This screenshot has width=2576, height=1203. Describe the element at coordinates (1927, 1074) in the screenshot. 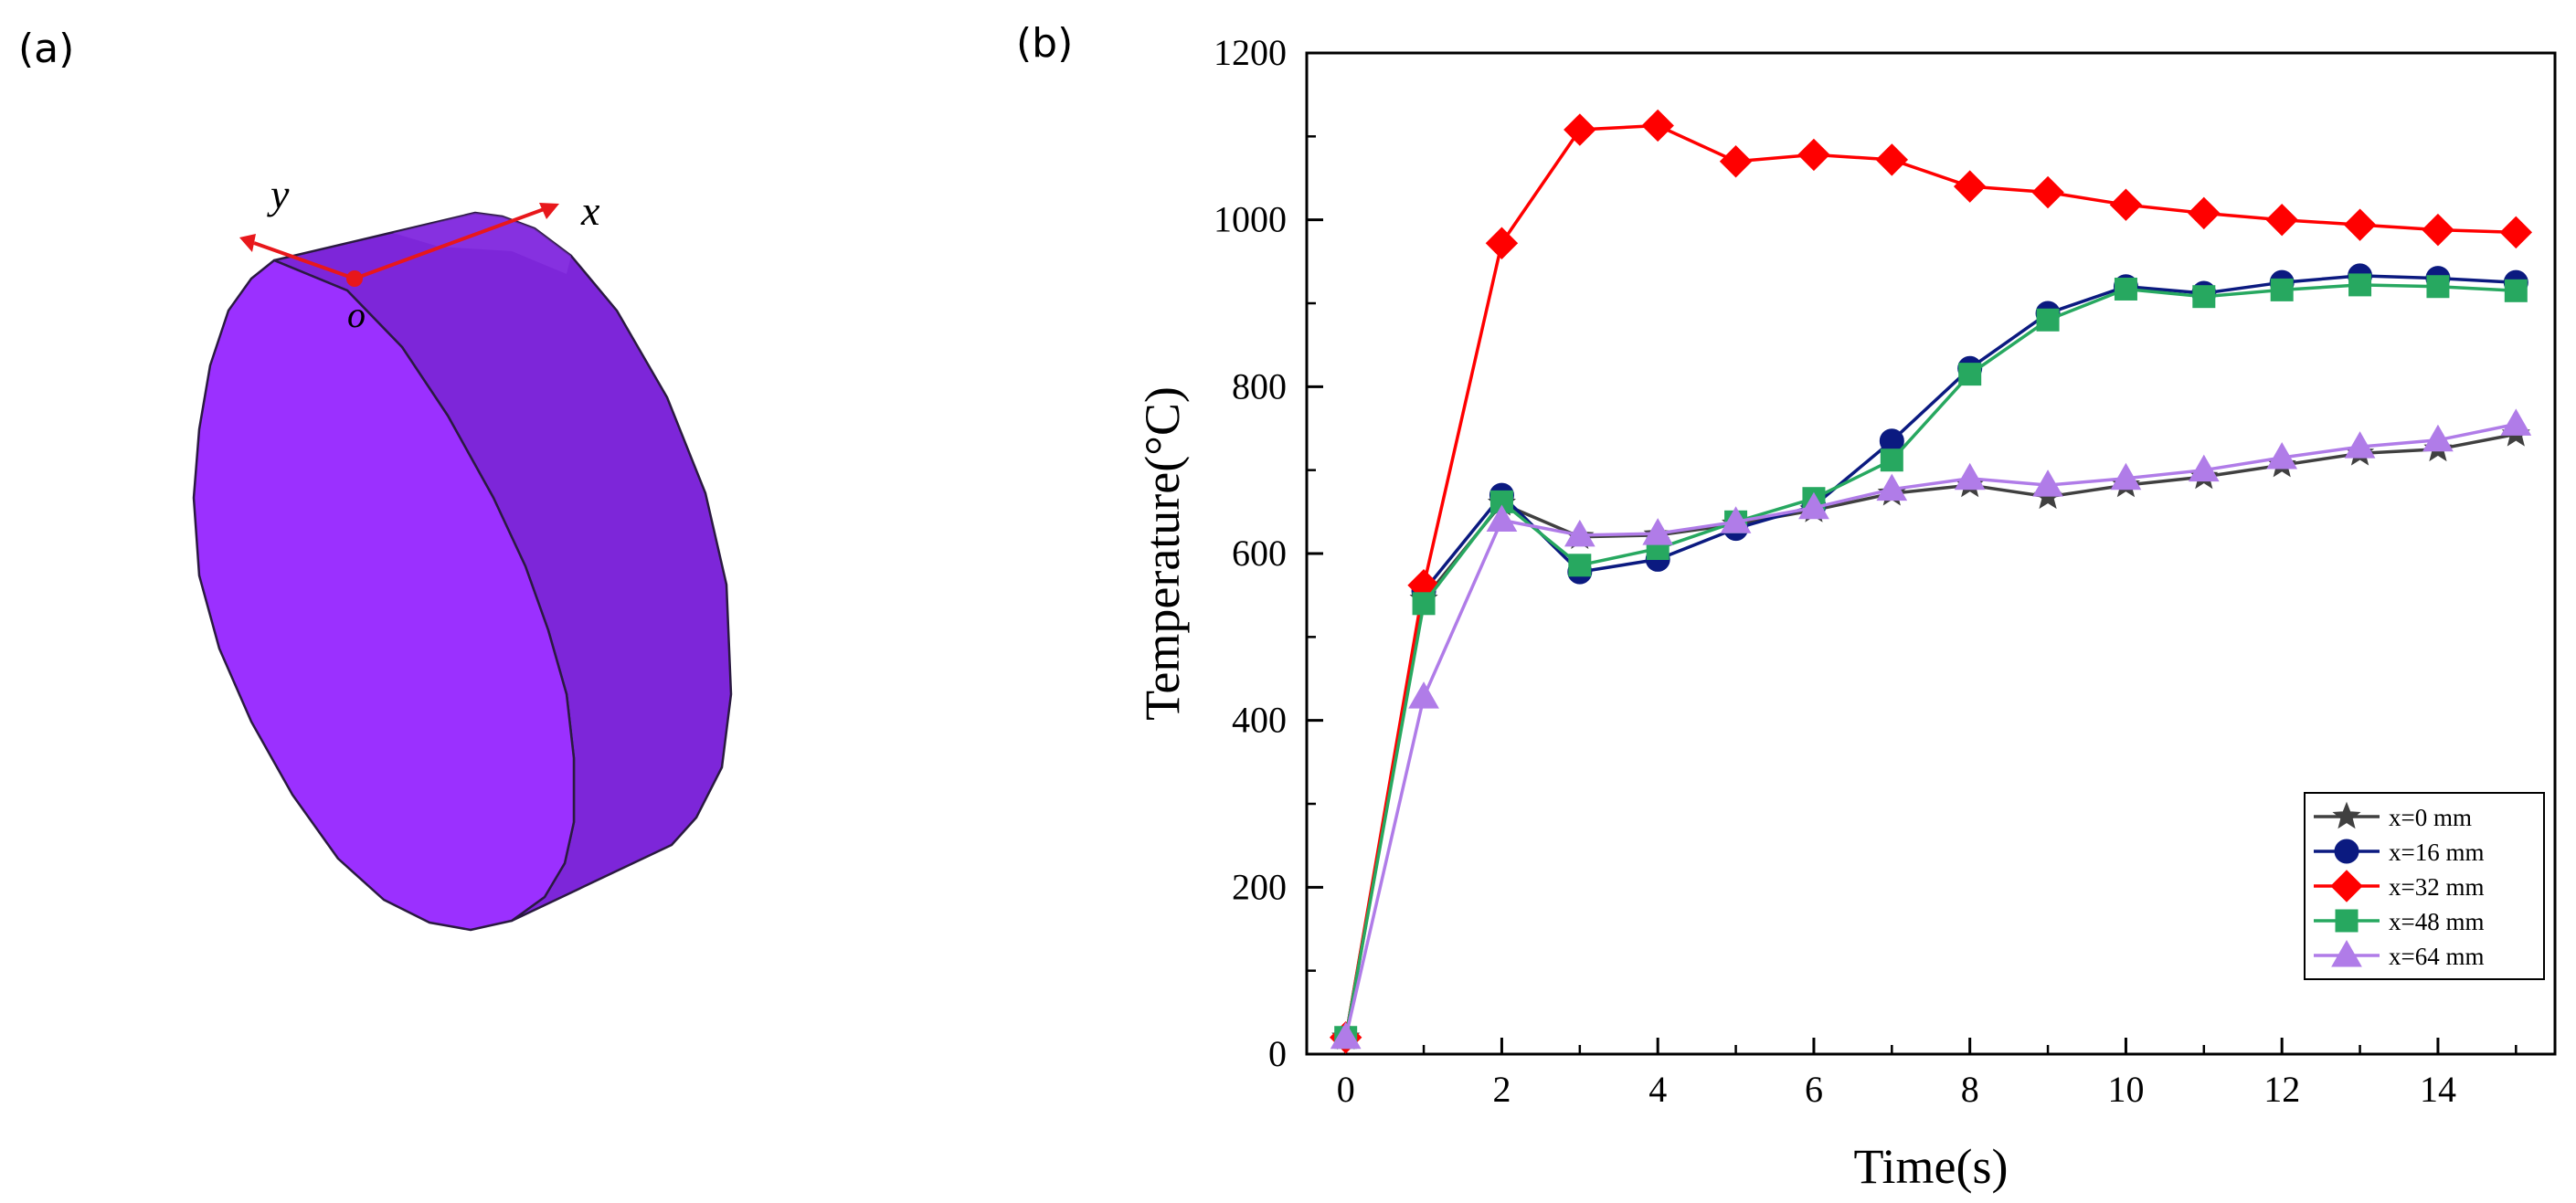

I see `x-ticks: 0 2 4 6 8 10 12 14` at that location.